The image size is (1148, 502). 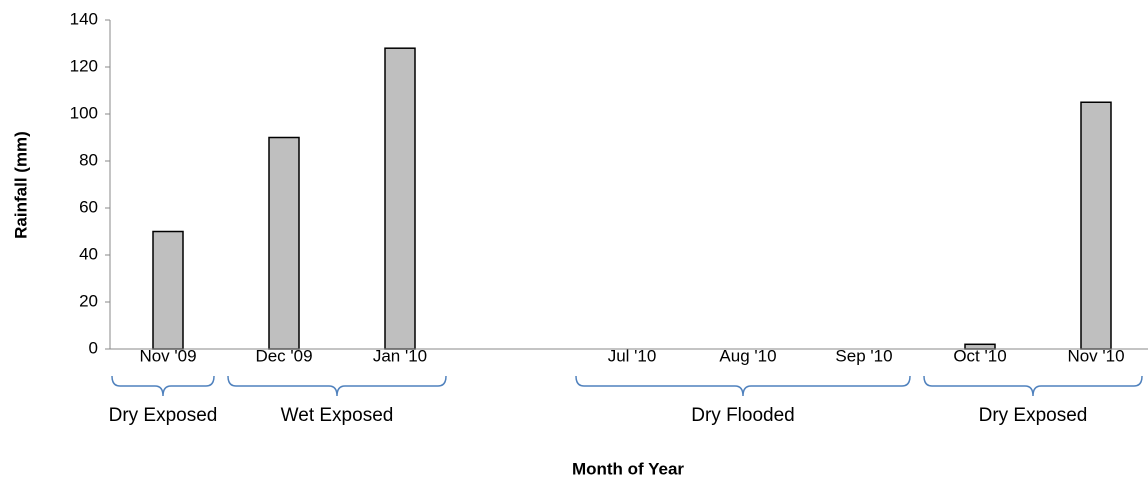 I want to click on x-tick-label: Nov '10, so click(x=1095, y=355).